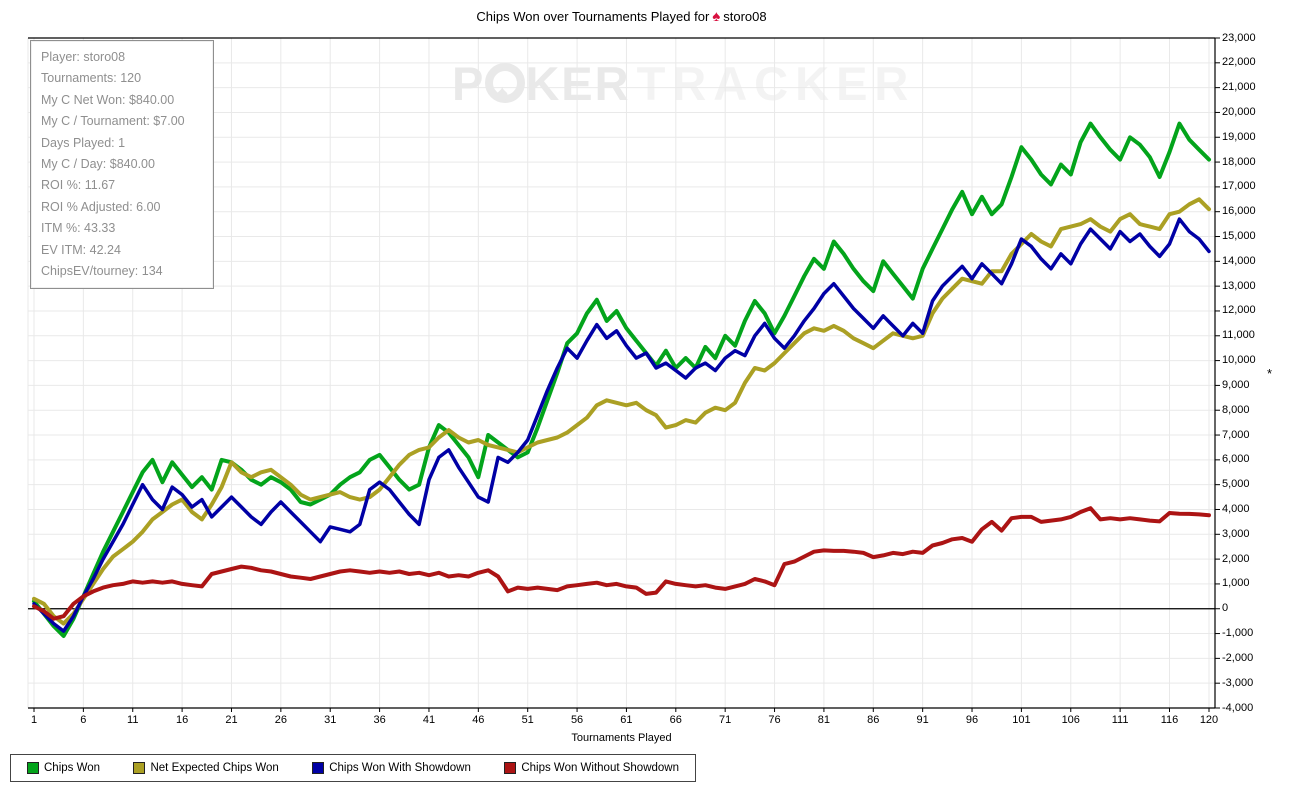  I want to click on poker-chip-icon: ♠, so click(505, 84).